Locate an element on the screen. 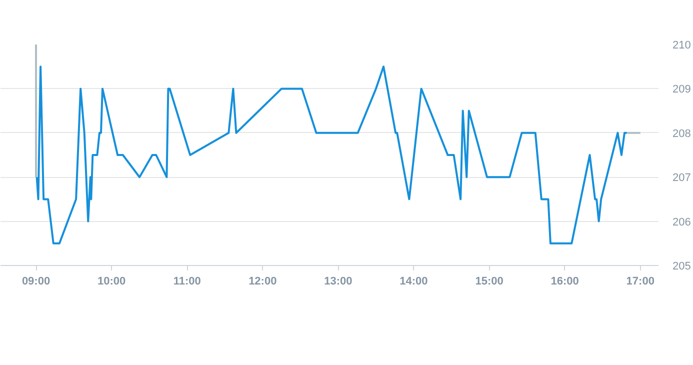 The width and height of the screenshot is (693, 365). y-tick-label: 205 is located at coordinates (681, 266).